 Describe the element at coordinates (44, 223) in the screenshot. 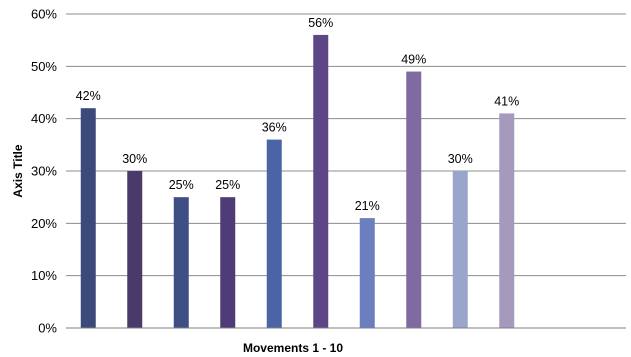

I see `y-tick-label: 20%` at that location.